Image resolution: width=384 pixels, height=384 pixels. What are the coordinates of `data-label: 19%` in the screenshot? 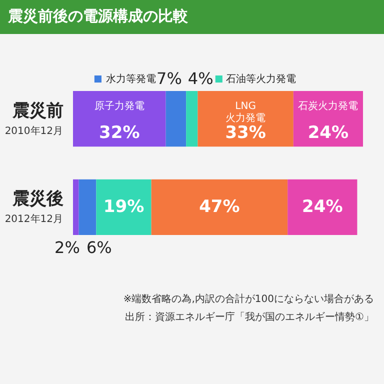 It's located at (123, 207).